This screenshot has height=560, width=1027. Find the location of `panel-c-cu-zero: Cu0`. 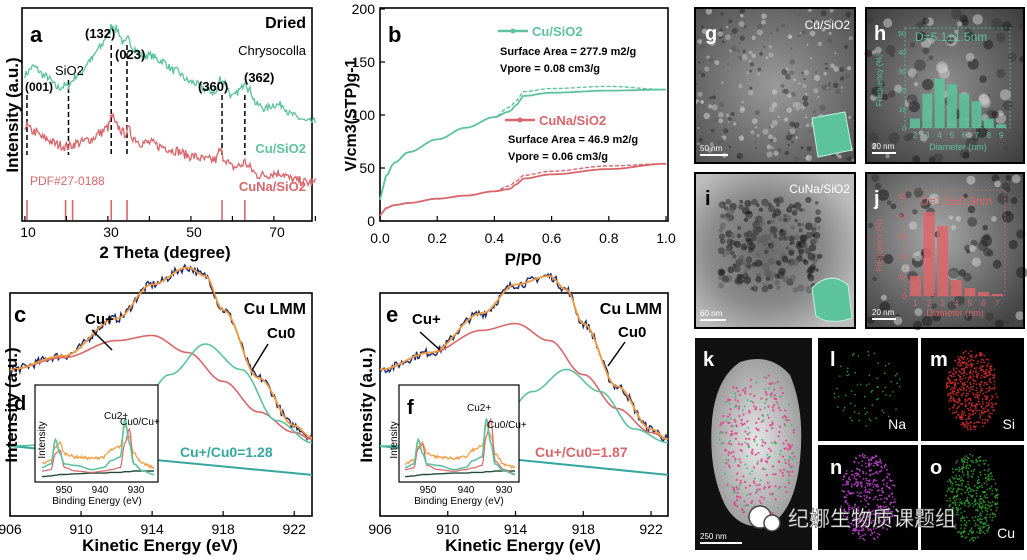

panel-c-cu-zero: Cu0 is located at coordinates (281, 333).